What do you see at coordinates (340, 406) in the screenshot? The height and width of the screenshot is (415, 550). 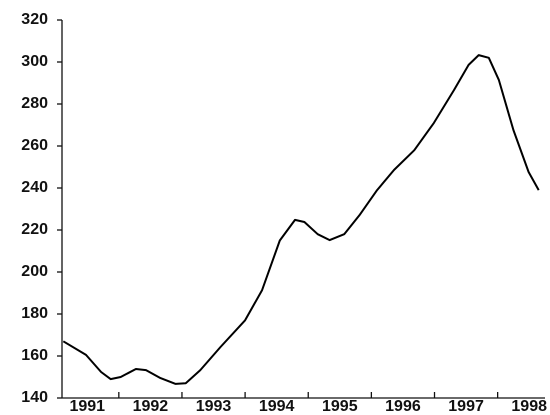 I see `x-tick-label: 1995` at bounding box center [340, 406].